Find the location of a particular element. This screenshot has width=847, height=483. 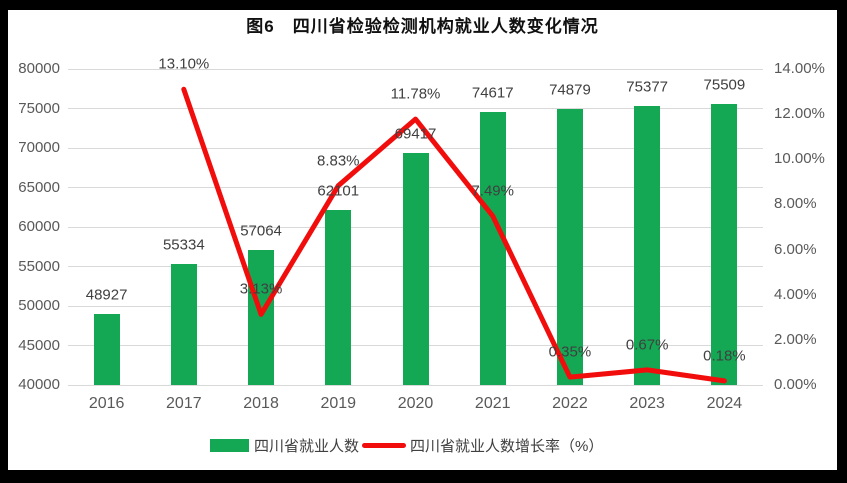

chart-title: 图6 四川省检验检测机构就业人数变化情况 is located at coordinates (422, 26).